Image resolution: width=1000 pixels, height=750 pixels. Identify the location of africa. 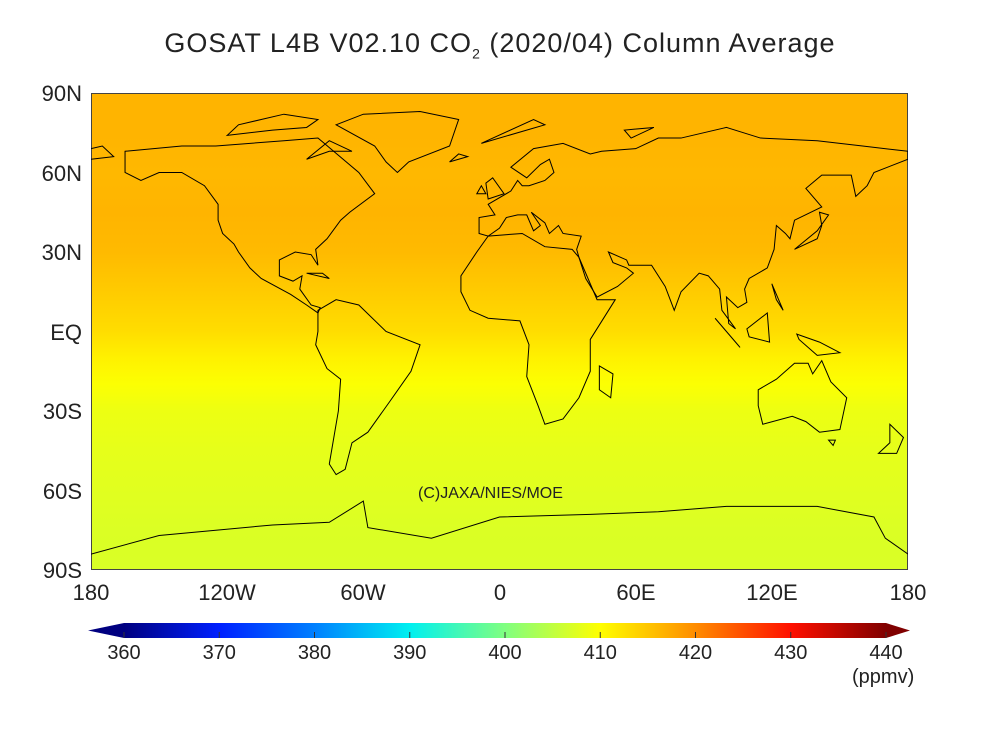
(538, 328).